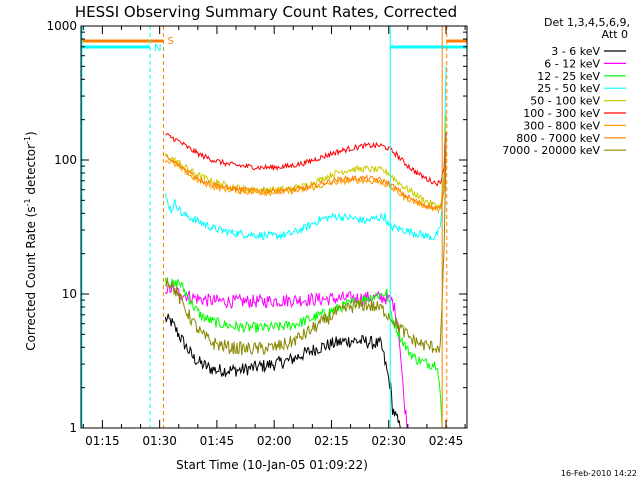 The image size is (640, 480). Describe the element at coordinates (31, 133) in the screenshot. I see `y-axis-label-end: )` at that location.